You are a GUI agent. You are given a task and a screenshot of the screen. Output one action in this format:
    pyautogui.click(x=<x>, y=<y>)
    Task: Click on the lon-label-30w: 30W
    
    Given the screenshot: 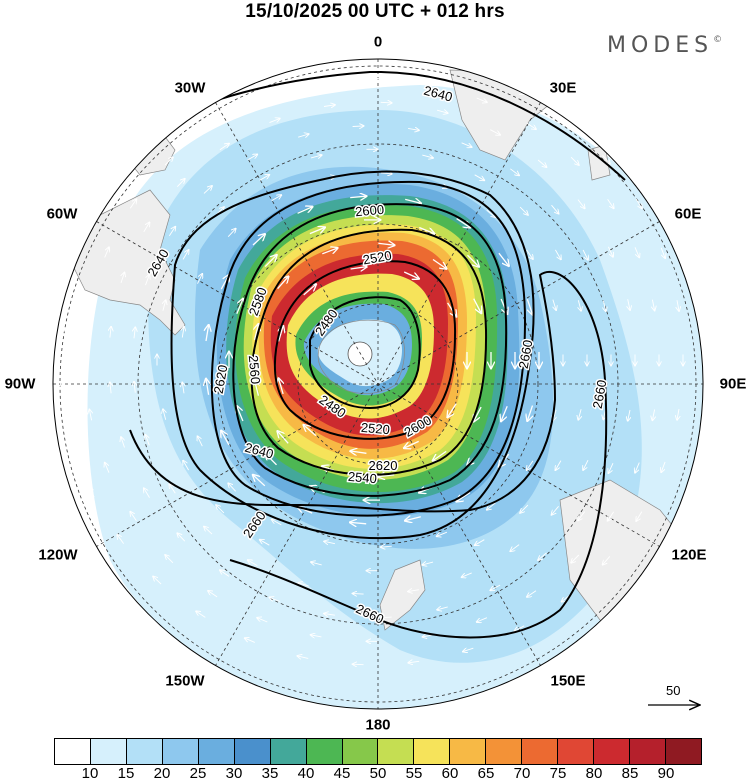 What is the action you would take?
    pyautogui.click(x=190, y=88)
    